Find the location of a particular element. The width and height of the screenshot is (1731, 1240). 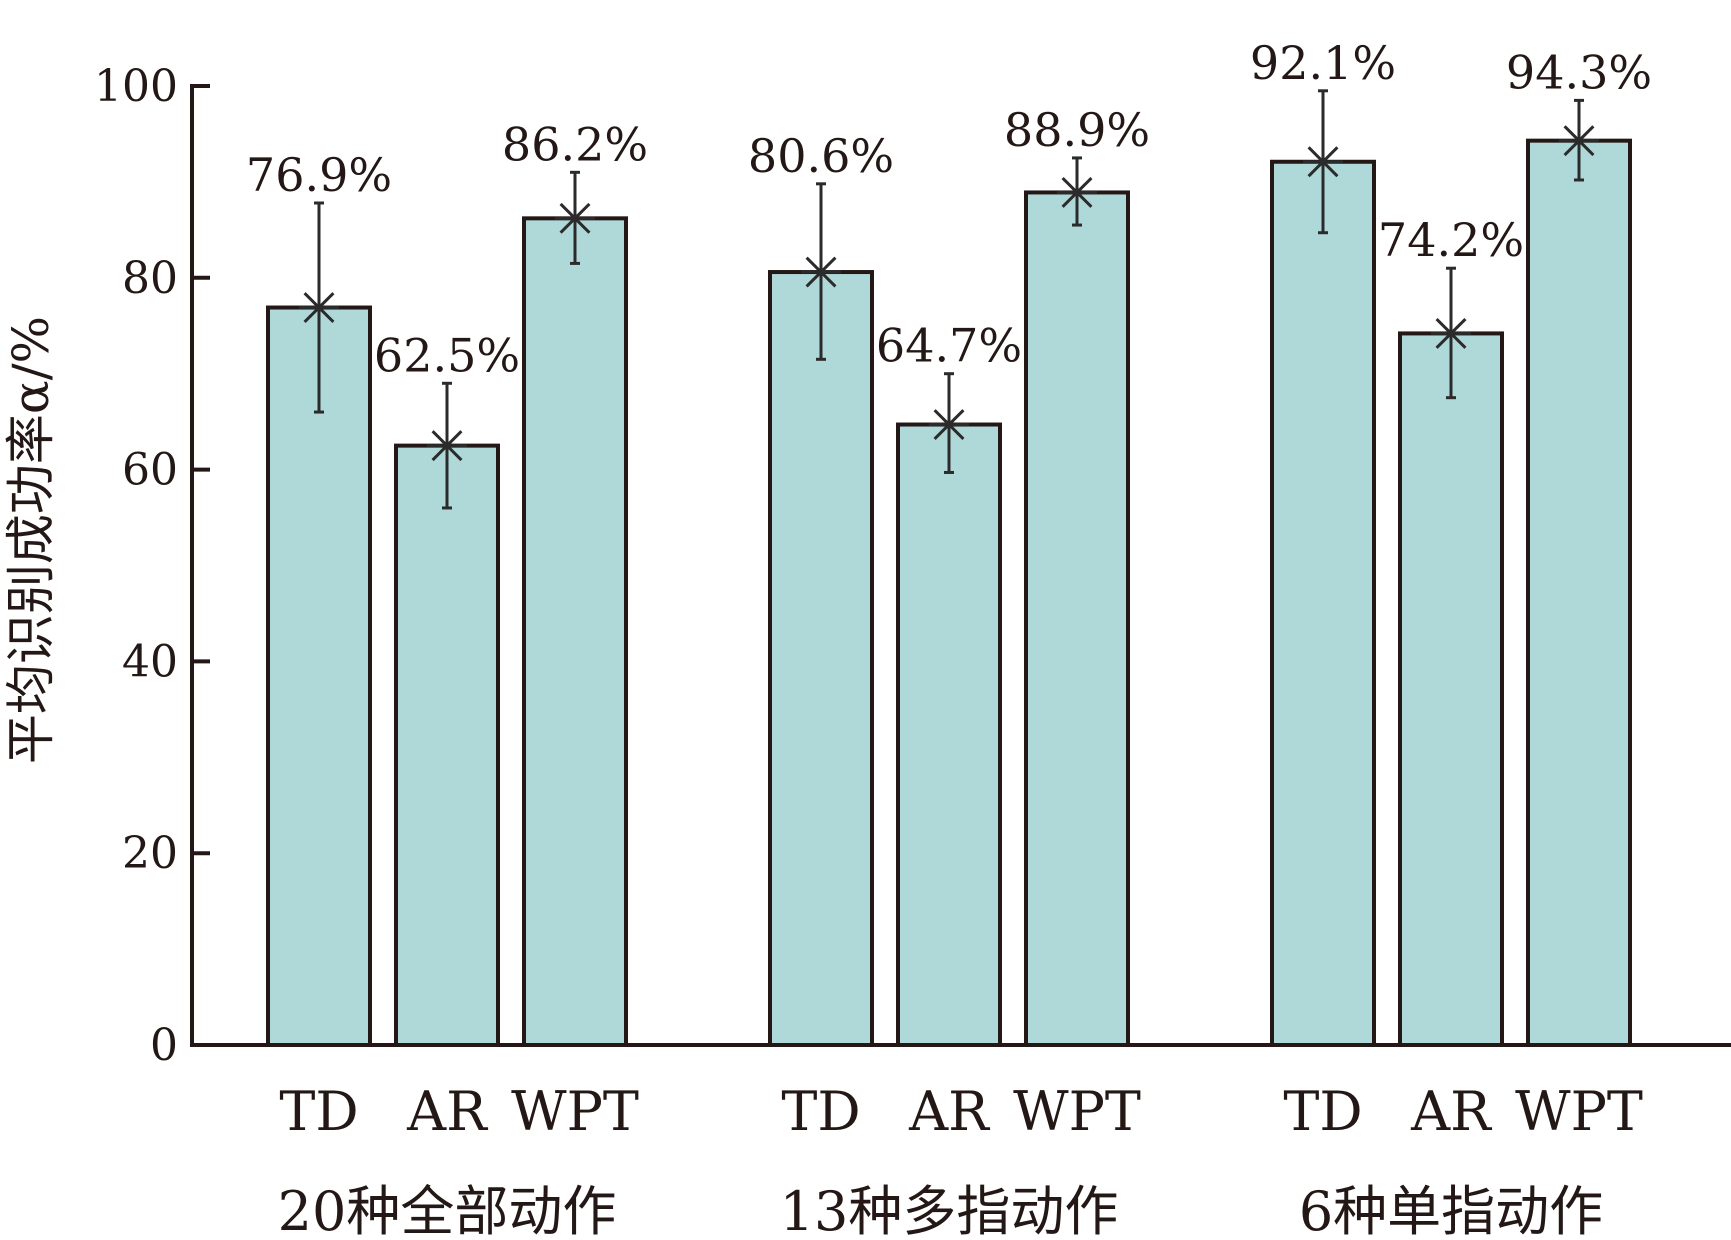

bar-value-label: 62.5% is located at coordinates (447, 355).